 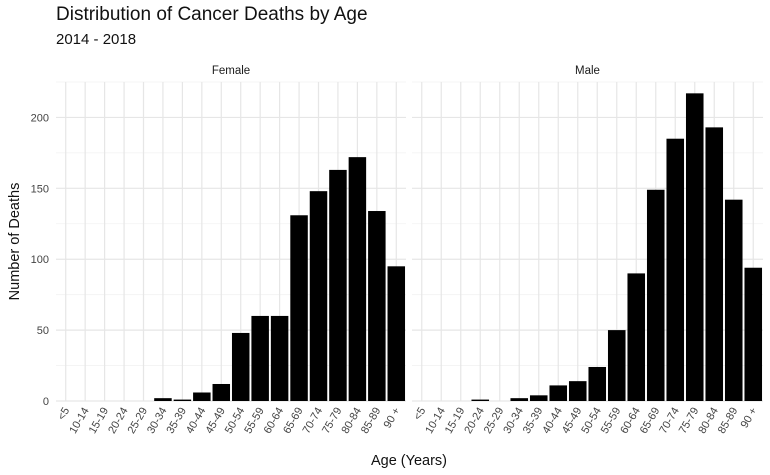 What do you see at coordinates (40, 118) in the screenshot?
I see `y-tick-label: 200` at bounding box center [40, 118].